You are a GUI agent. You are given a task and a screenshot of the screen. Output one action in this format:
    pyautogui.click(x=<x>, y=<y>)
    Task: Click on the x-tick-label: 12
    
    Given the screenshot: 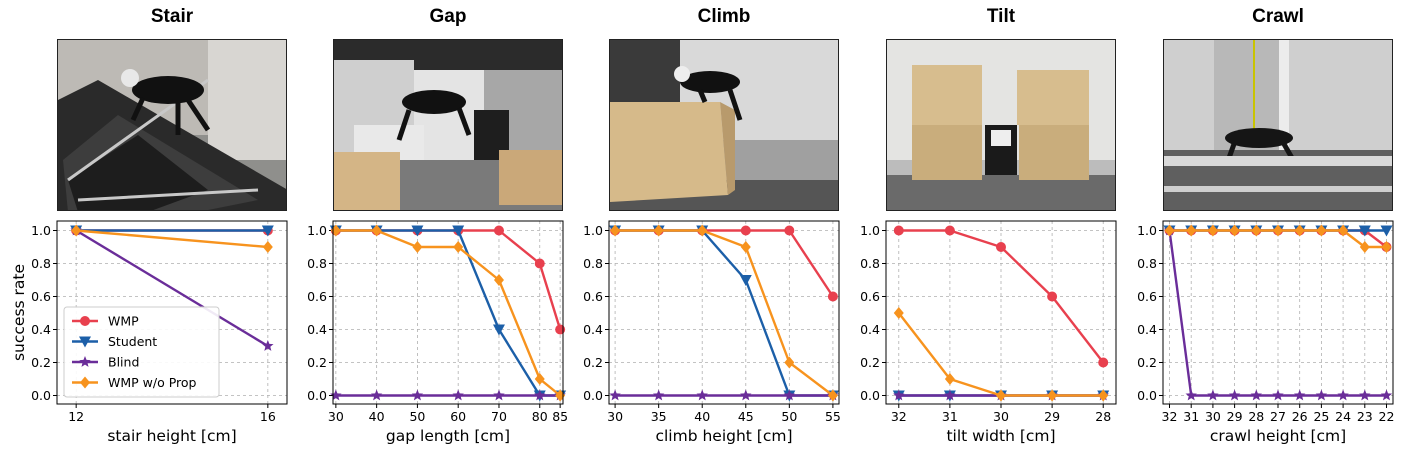 What is the action you would take?
    pyautogui.click(x=76, y=416)
    